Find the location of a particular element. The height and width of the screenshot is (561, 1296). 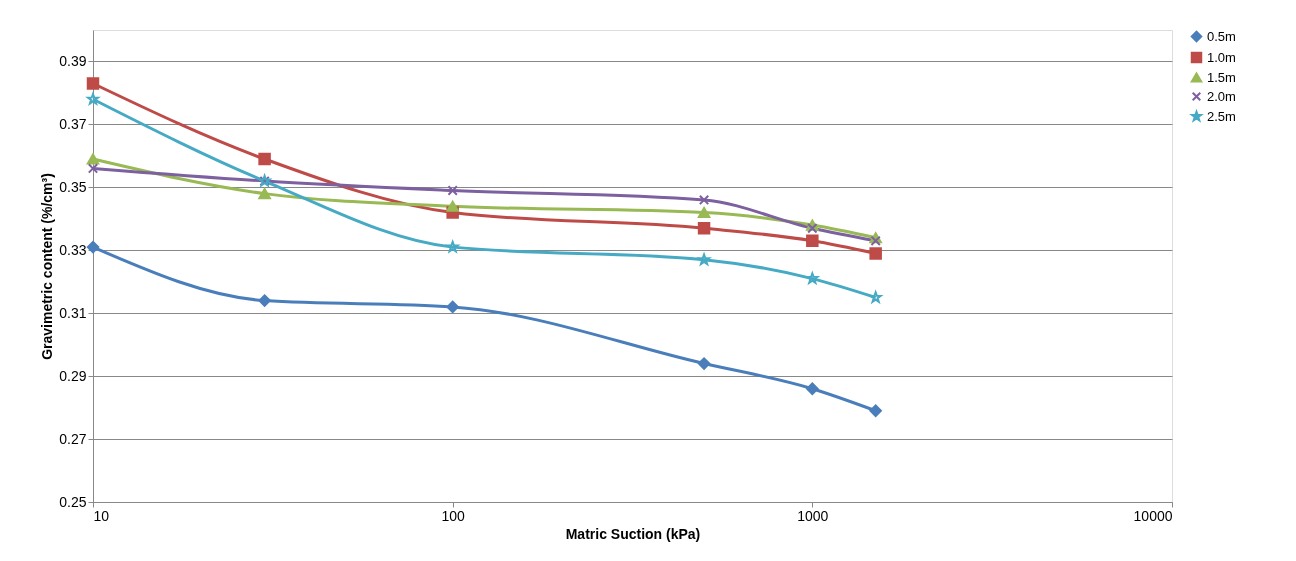

x-tick-label: 10 is located at coordinates (101, 515).